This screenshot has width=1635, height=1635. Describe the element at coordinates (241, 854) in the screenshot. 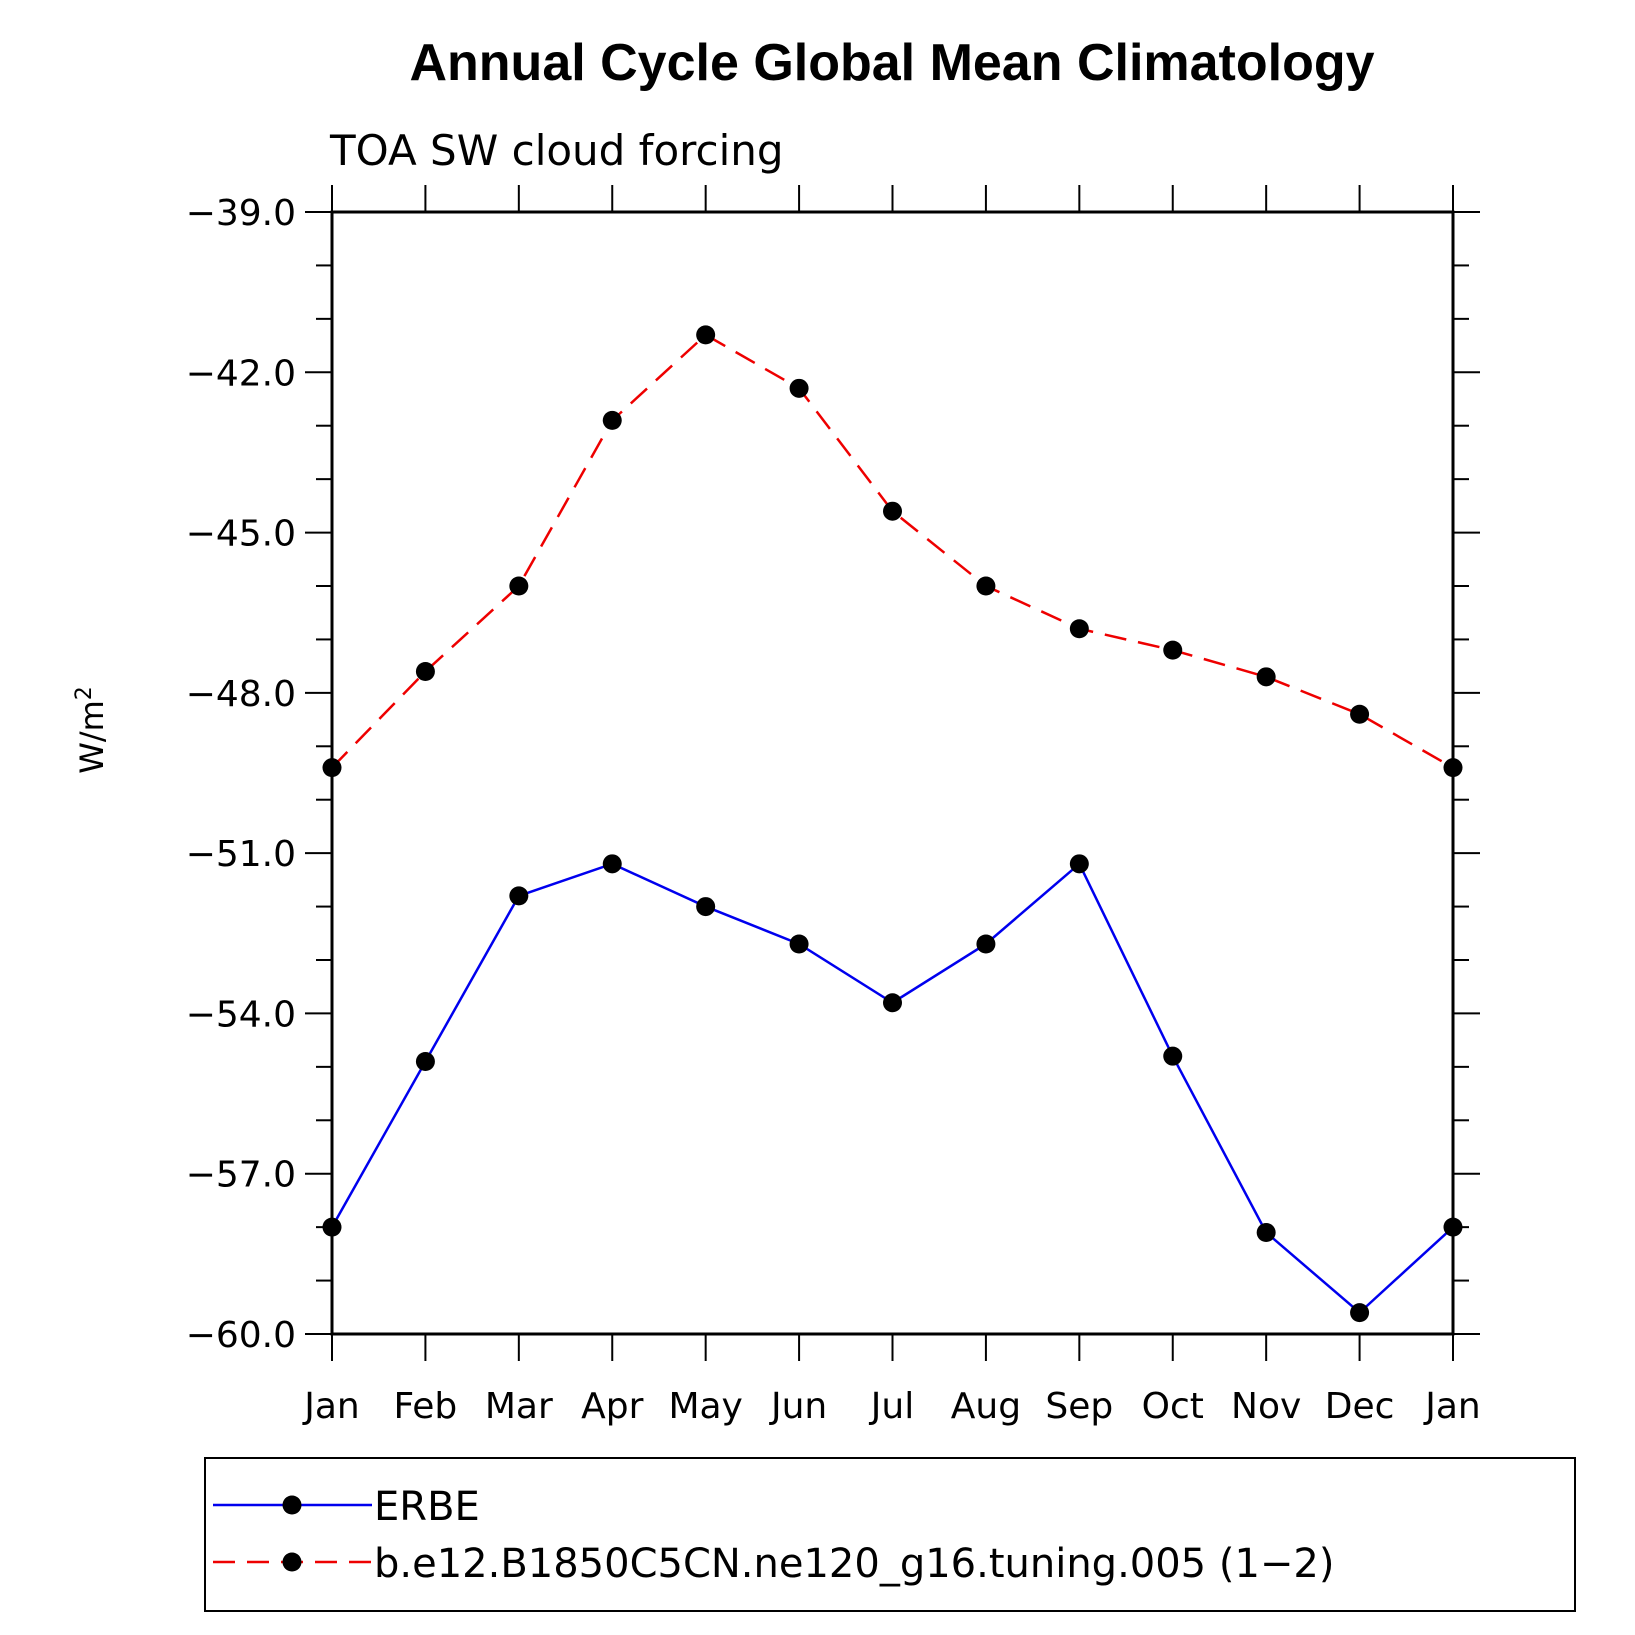

I see `y-tick-label: −51.0` at that location.